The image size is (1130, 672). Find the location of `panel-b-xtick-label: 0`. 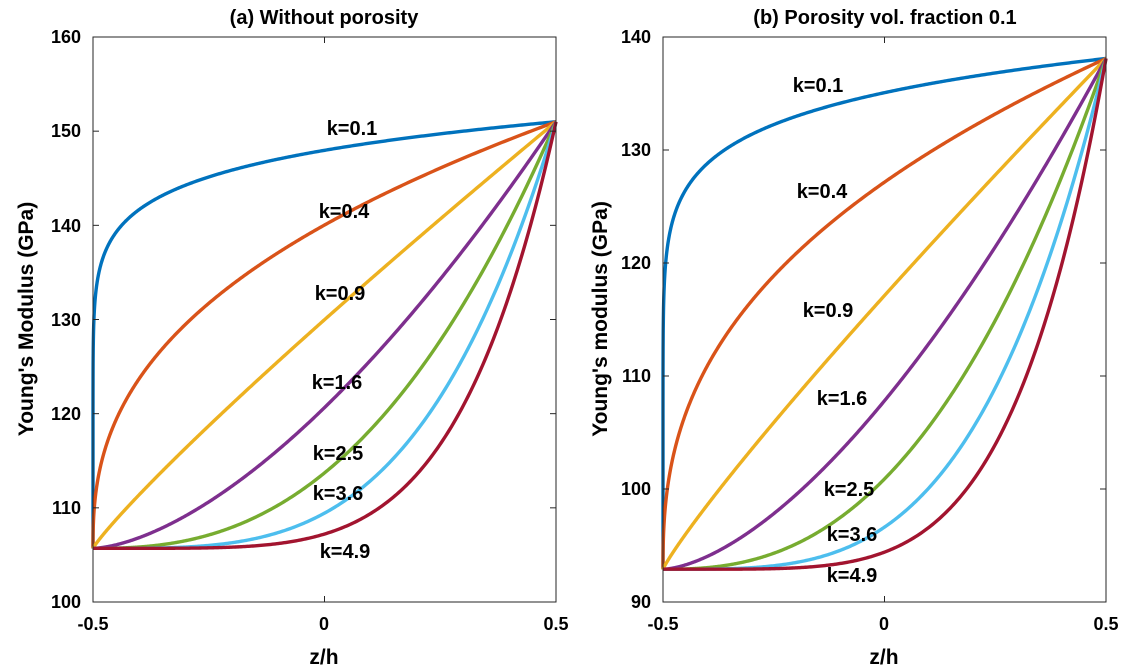

panel-b-xtick-label: 0 is located at coordinates (884, 624).